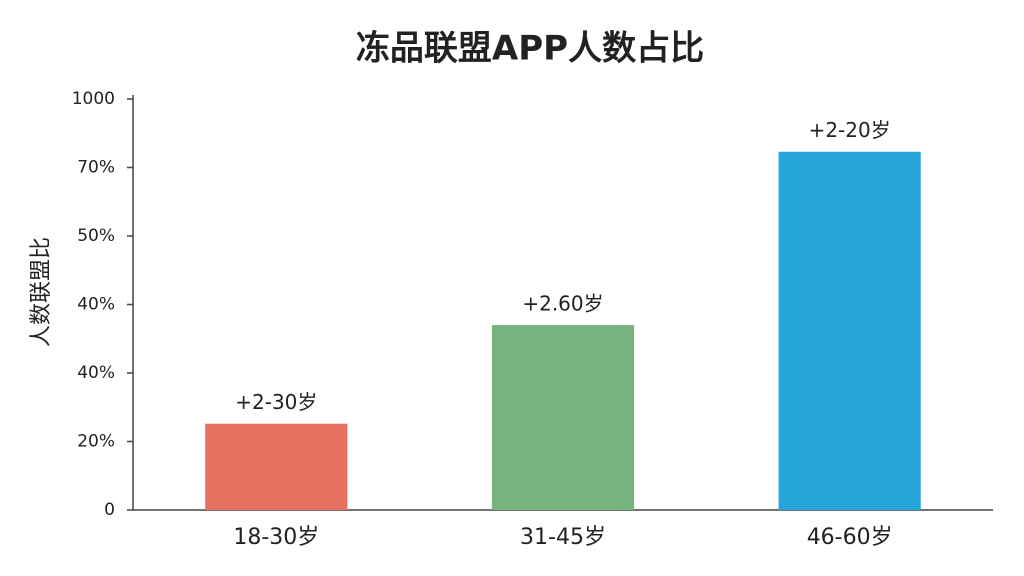 The image size is (1024, 576). What do you see at coordinates (96, 168) in the screenshot?
I see `y-tick-label: 70%` at bounding box center [96, 168].